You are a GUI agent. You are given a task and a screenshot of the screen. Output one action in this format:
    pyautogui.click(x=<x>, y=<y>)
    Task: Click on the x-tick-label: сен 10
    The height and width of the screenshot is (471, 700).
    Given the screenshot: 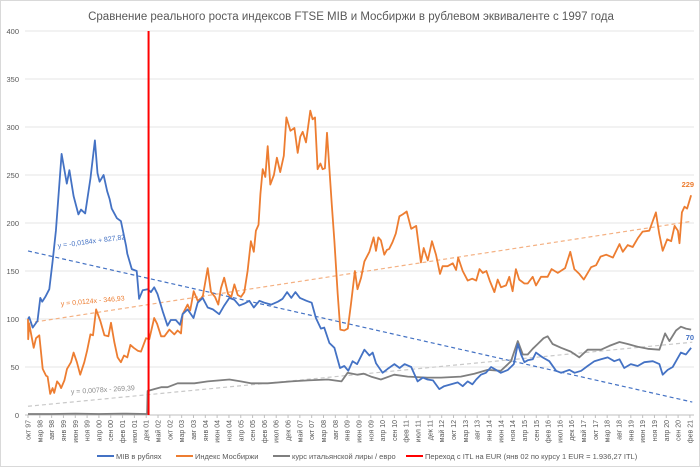 What is the action you would take?
    pyautogui.click(x=395, y=430)
    